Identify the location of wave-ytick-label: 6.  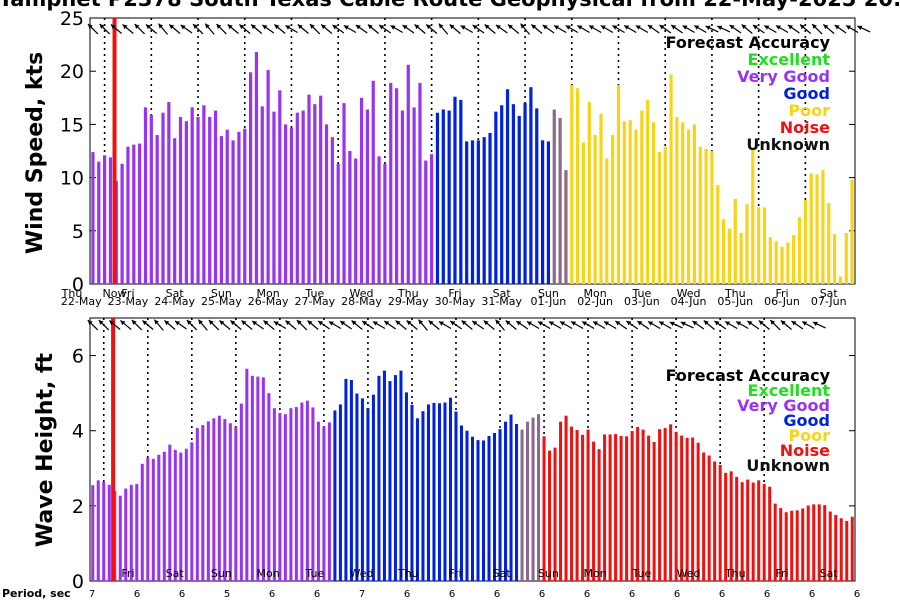
(78, 357).